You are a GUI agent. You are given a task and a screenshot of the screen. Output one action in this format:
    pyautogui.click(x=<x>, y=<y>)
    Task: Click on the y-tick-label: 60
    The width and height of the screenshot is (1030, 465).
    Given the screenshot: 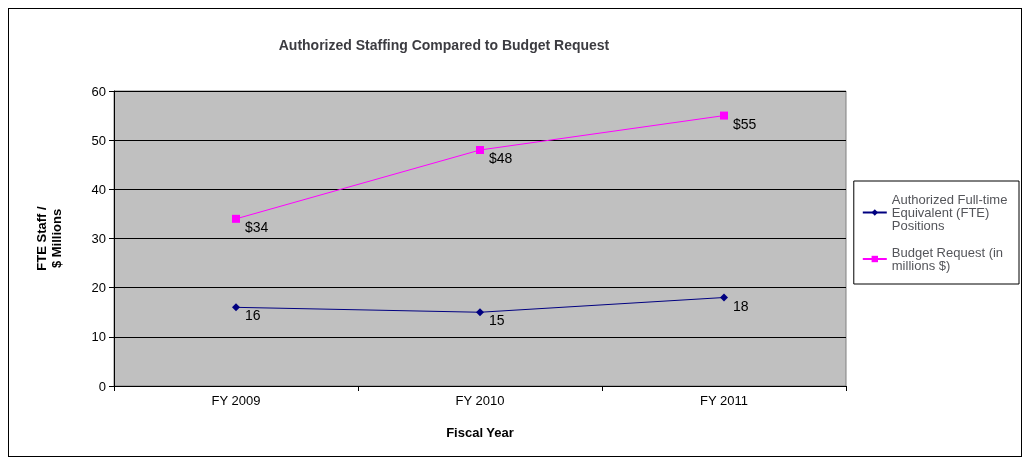 What is the action you would take?
    pyautogui.click(x=98, y=91)
    